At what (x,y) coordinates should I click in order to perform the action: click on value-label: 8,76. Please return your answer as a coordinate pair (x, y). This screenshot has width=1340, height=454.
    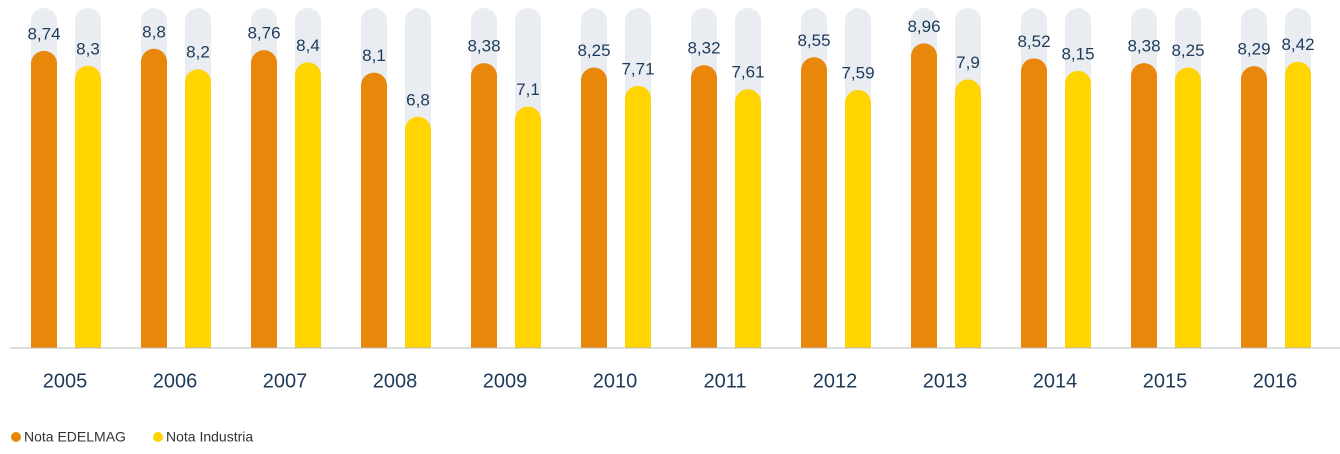
    Looking at the image, I should click on (263, 33).